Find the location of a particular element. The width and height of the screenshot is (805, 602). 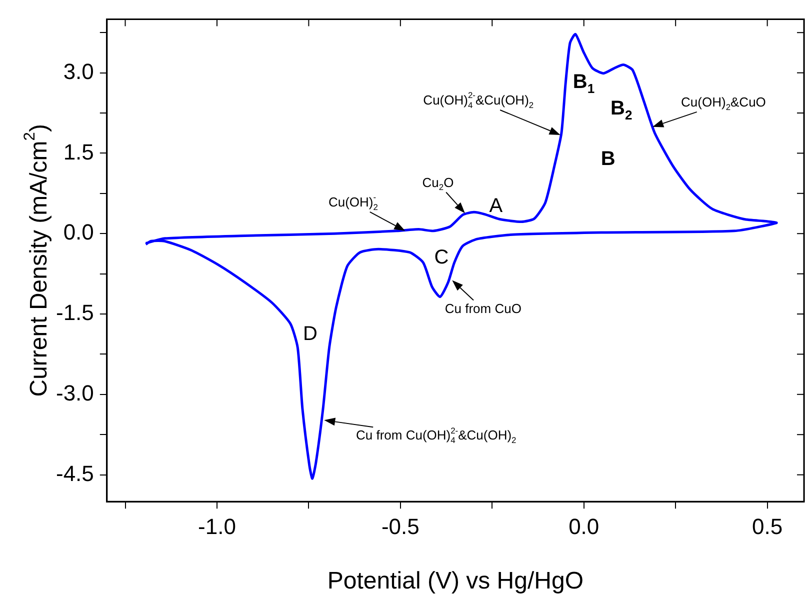

y-tick-label: -4.5 is located at coordinates (75, 473).